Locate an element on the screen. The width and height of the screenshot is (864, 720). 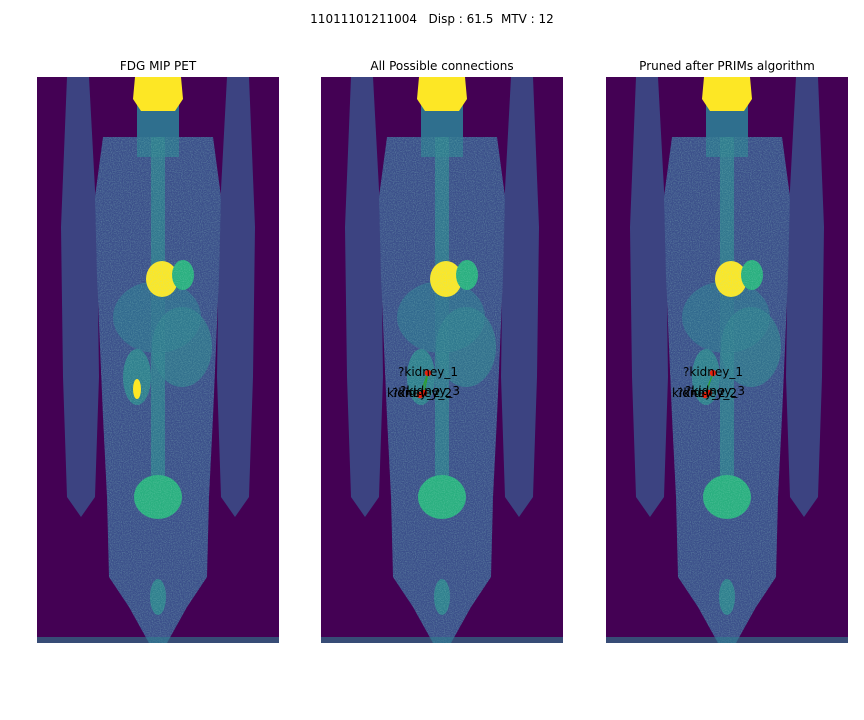
graph-overlay: ?kidney_1 kidney_2 ?kidney_2 ?kidney_3 is located at coordinates (423, 382).